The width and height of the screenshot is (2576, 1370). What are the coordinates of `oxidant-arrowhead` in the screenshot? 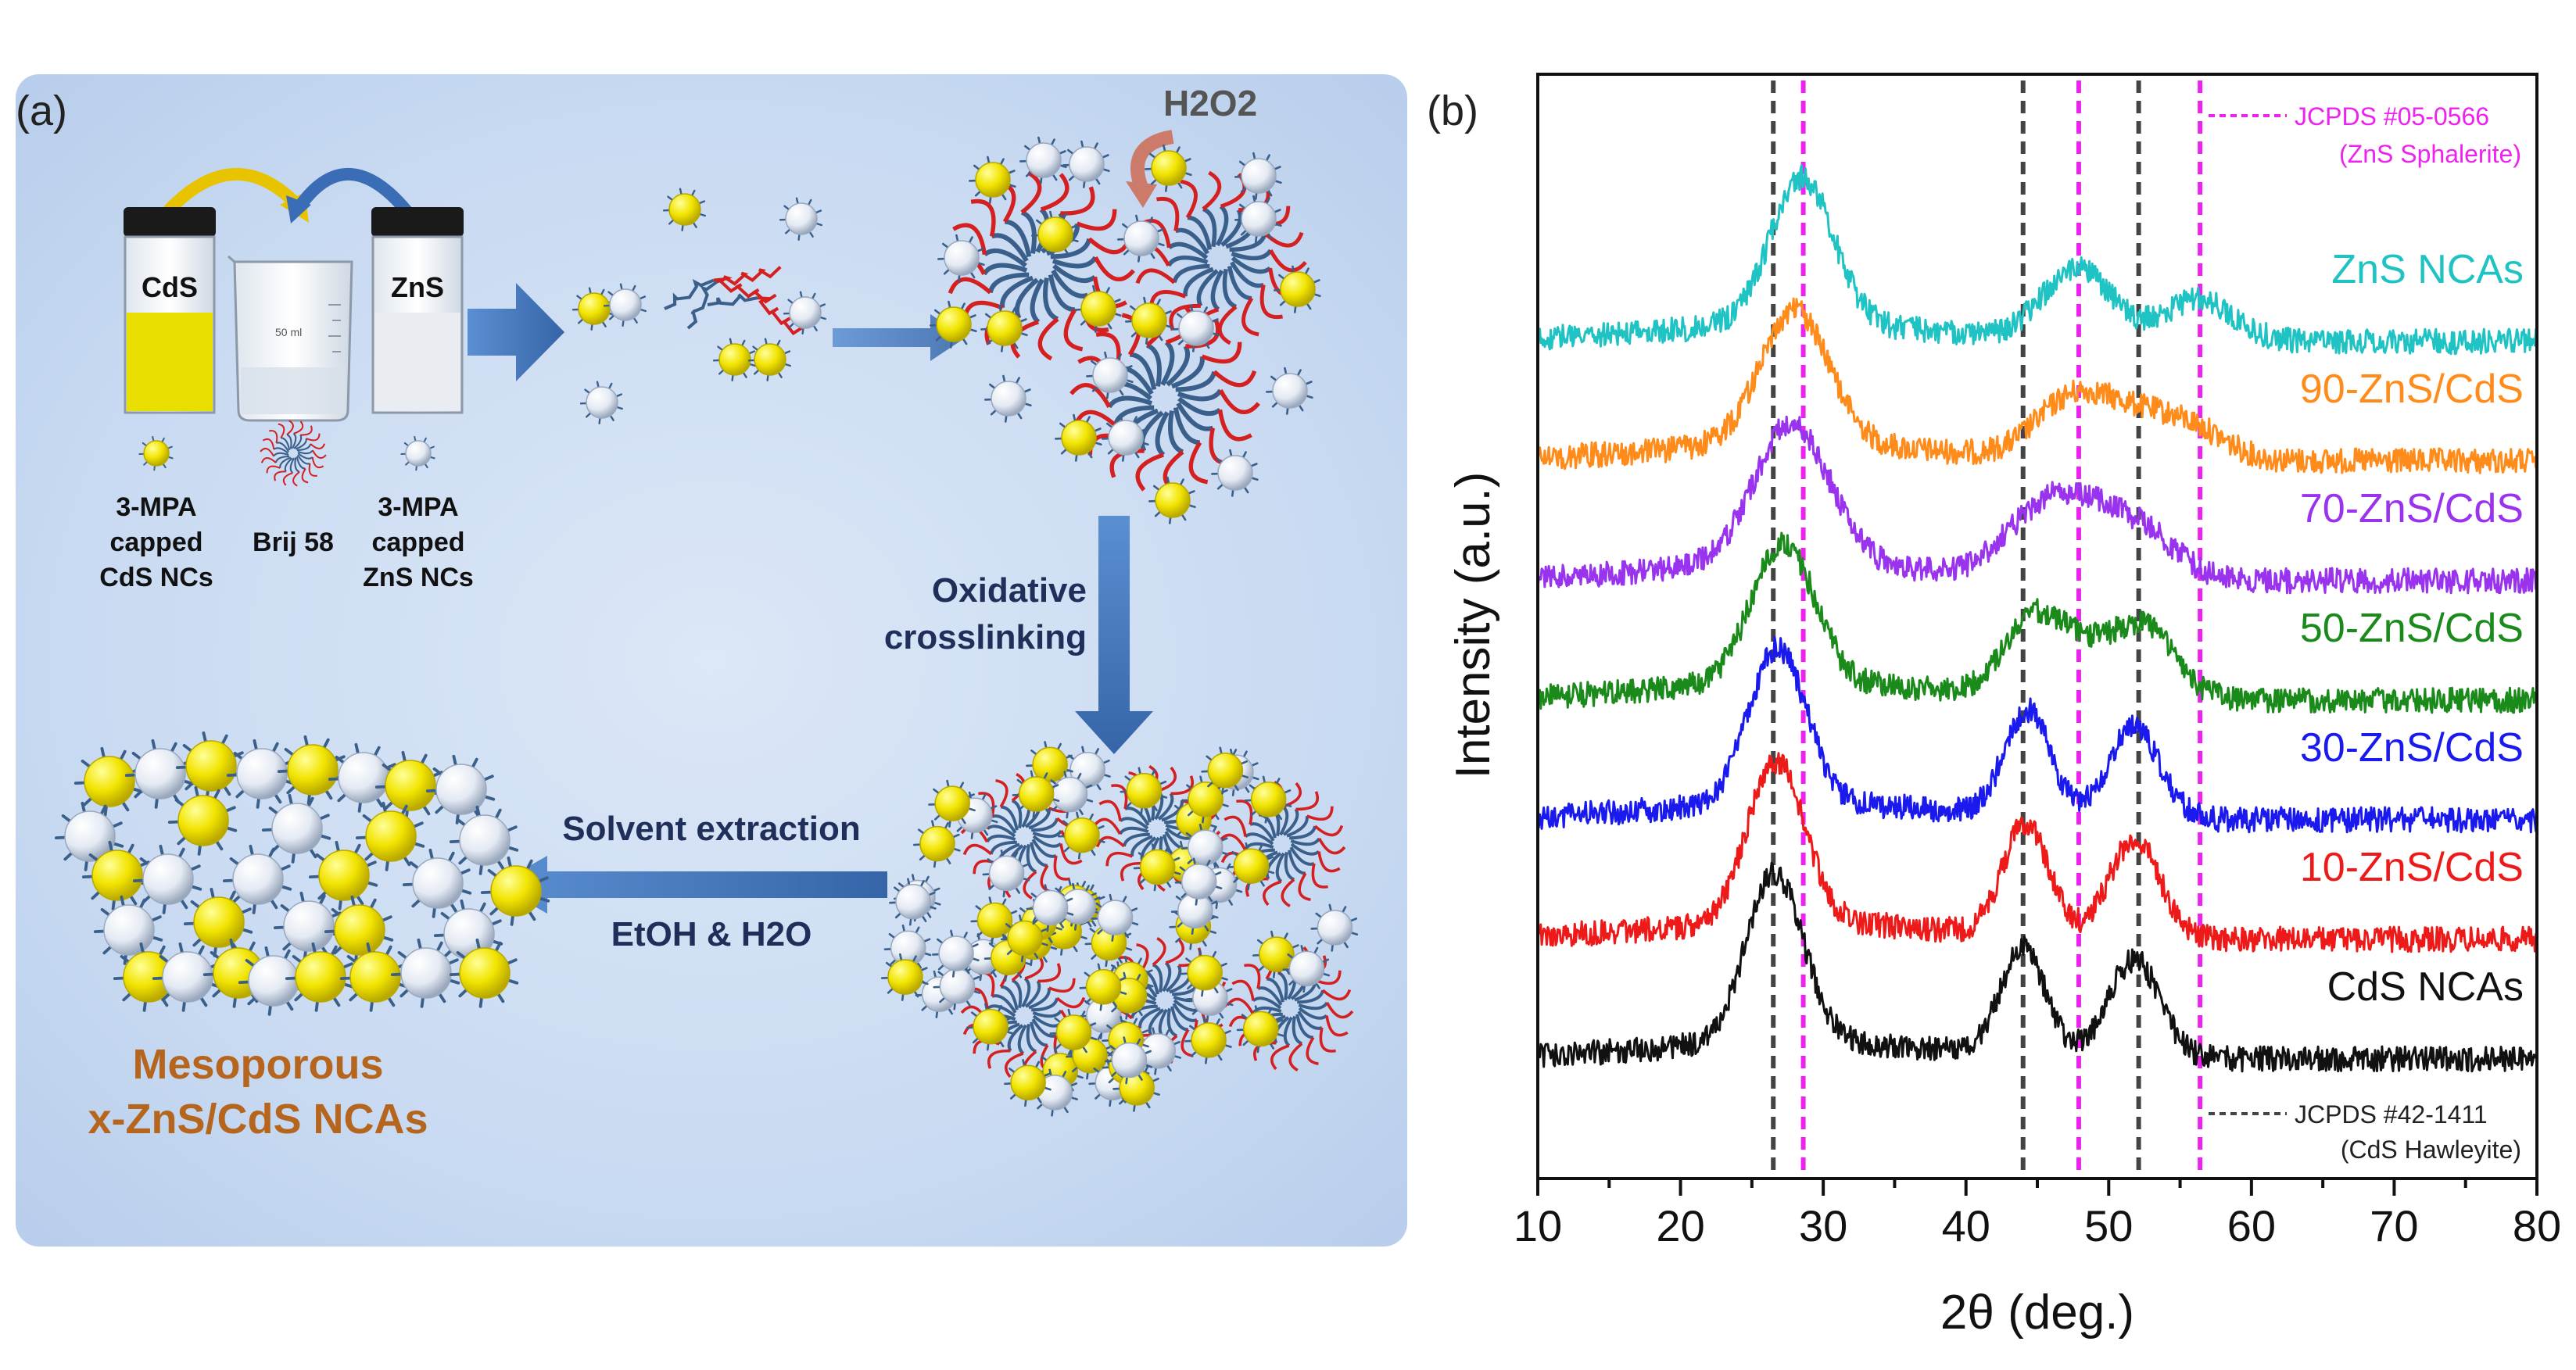 It's located at (1141, 194).